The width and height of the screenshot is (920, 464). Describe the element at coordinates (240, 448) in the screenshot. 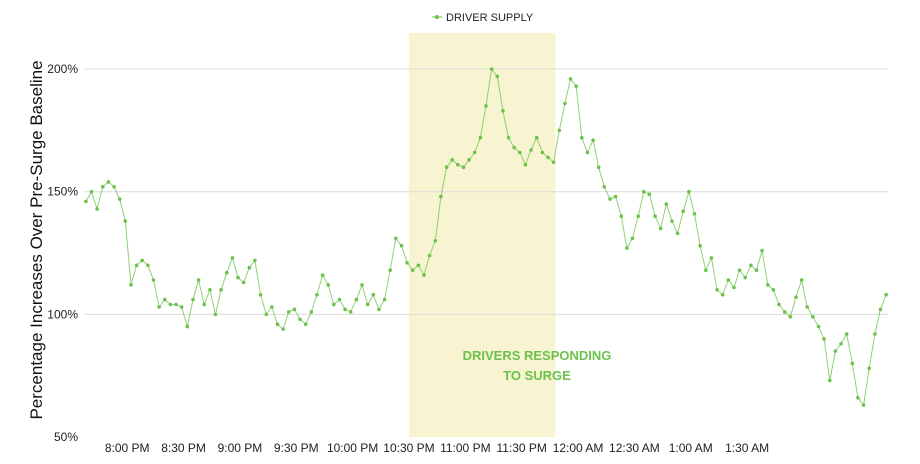

I see `x-tick-label: 9:00 PM` at that location.